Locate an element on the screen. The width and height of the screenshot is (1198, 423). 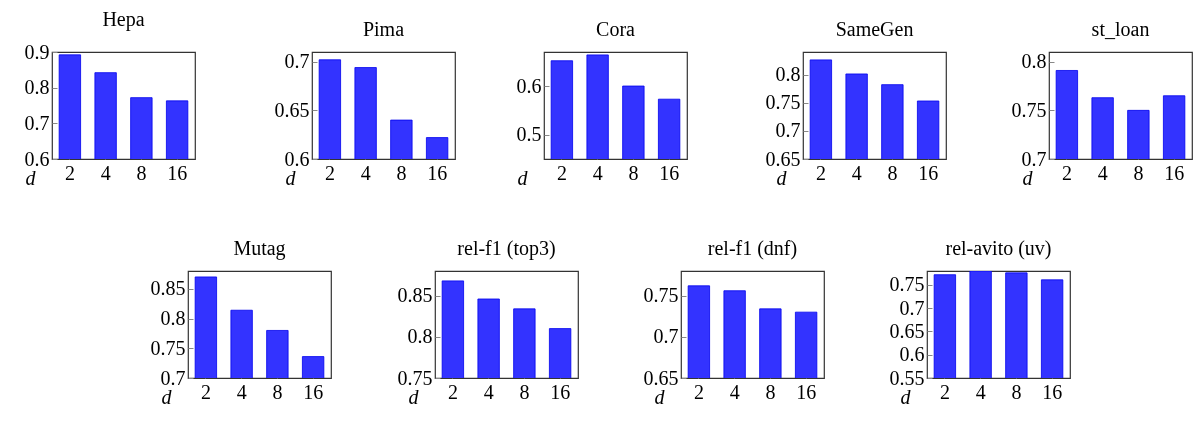
chart-title: Hepa is located at coordinates (123, 19).